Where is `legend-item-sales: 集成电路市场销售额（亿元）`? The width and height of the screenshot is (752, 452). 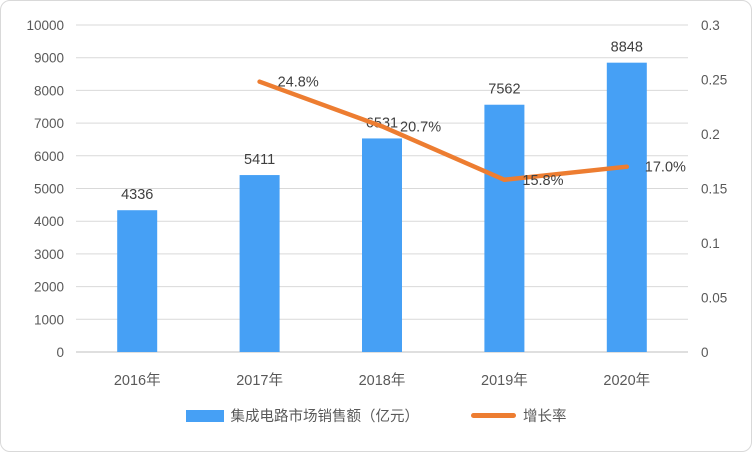
legend-item-sales: 集成电路市场销售额（亿元） is located at coordinates (302, 415).